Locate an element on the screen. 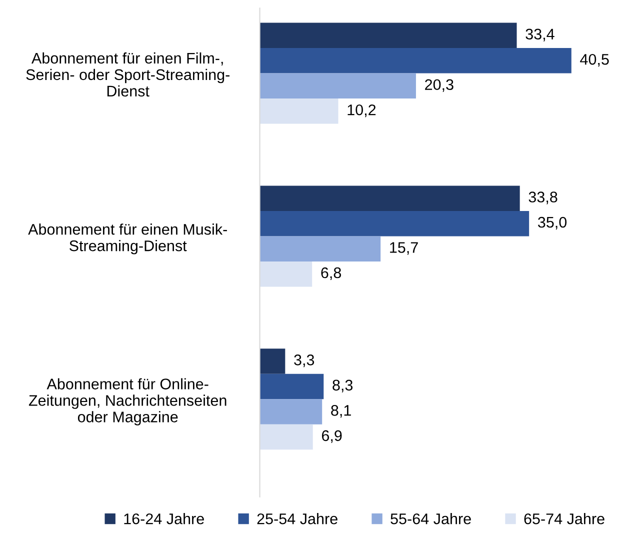 Image resolution: width=629 pixels, height=543 pixels. y-tick-label: Abonnement für einen Musik- Streaming-Dienst is located at coordinates (127, 239).